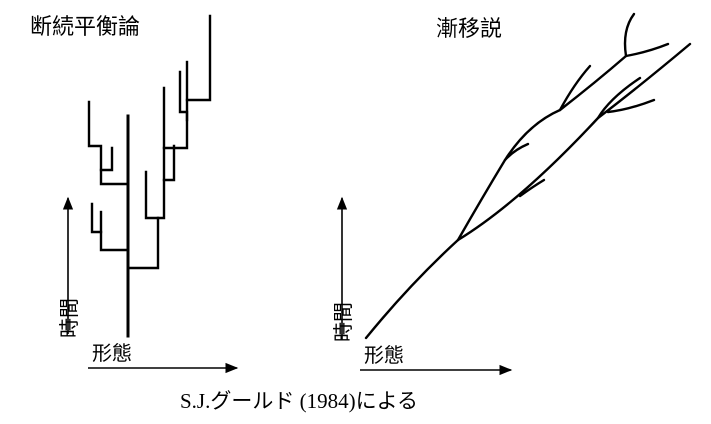 This screenshot has width=711, height=424. I want to click on upper-lineage-fork, so click(647, 50).